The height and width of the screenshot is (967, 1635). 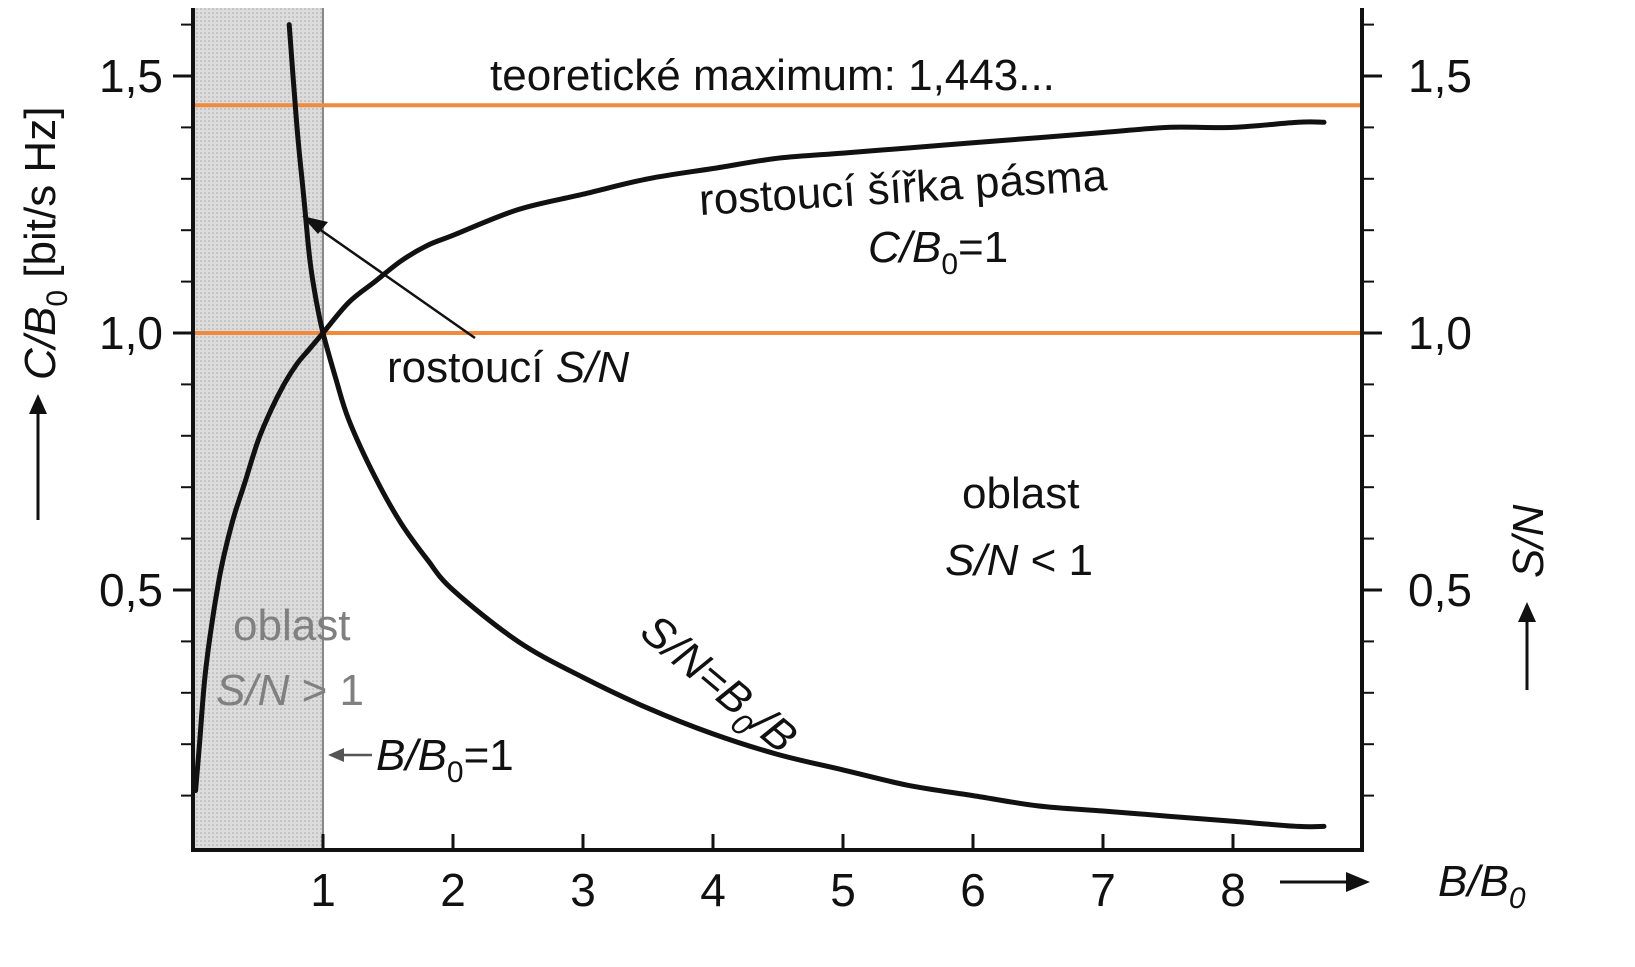 What do you see at coordinates (973, 890) in the screenshot?
I see `x-tick-label-5: 6` at bounding box center [973, 890].